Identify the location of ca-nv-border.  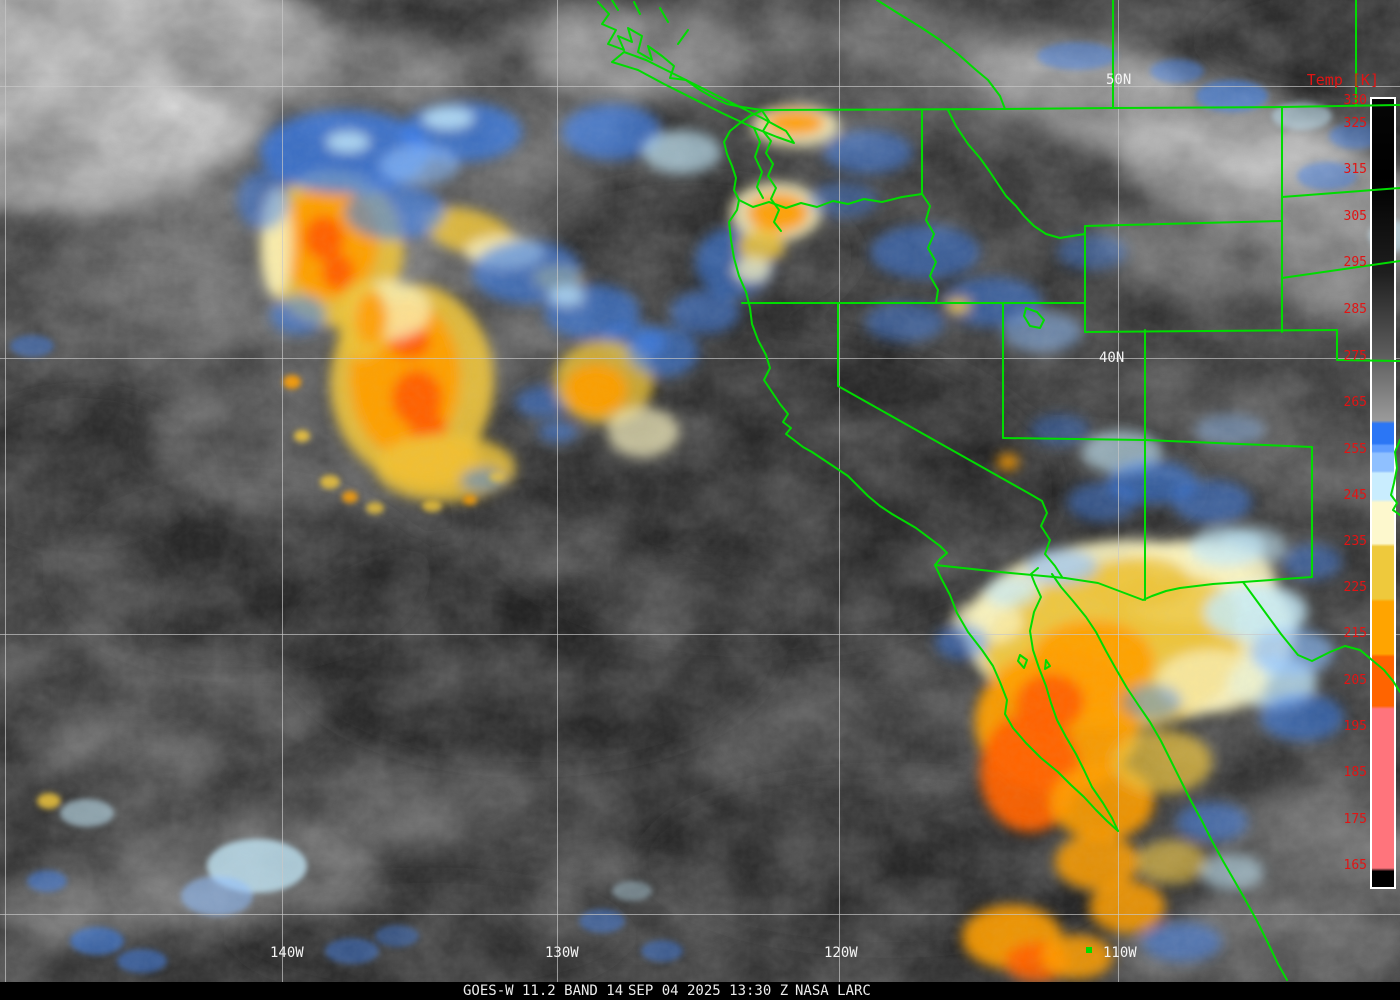
(950, 440).